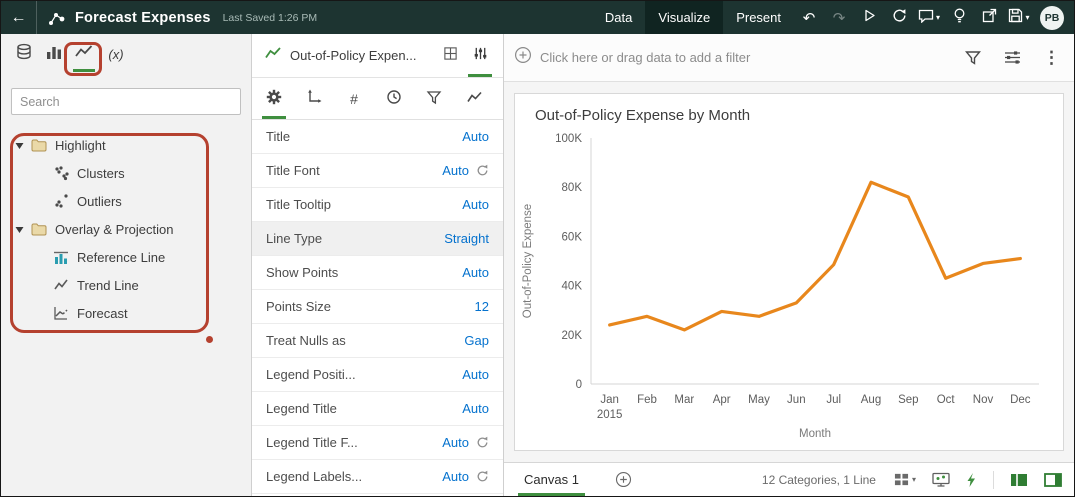 The width and height of the screenshot is (1075, 497). What do you see at coordinates (623, 479) in the screenshot?
I see `add-canvas-button` at bounding box center [623, 479].